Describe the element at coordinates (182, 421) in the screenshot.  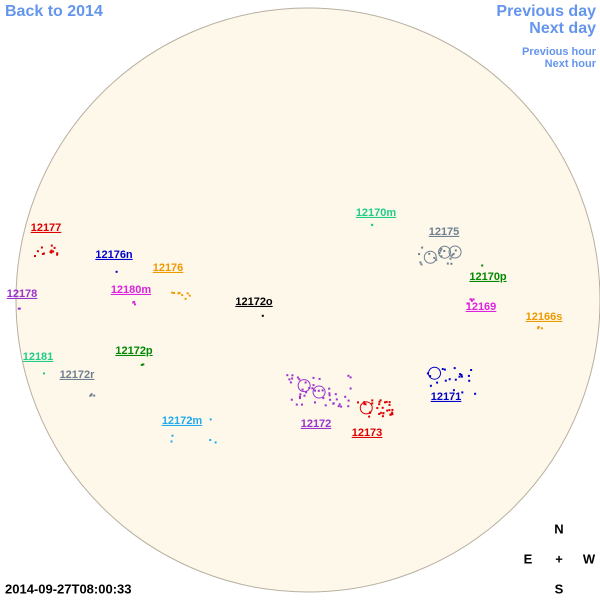
I see `region-label: 12172m` at that location.